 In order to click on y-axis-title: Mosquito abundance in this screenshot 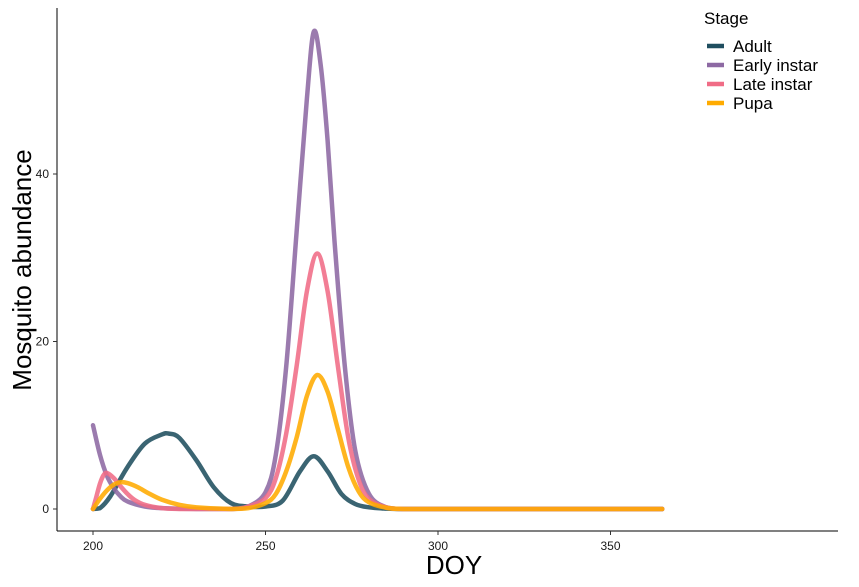, I will do `click(22, 269)`.